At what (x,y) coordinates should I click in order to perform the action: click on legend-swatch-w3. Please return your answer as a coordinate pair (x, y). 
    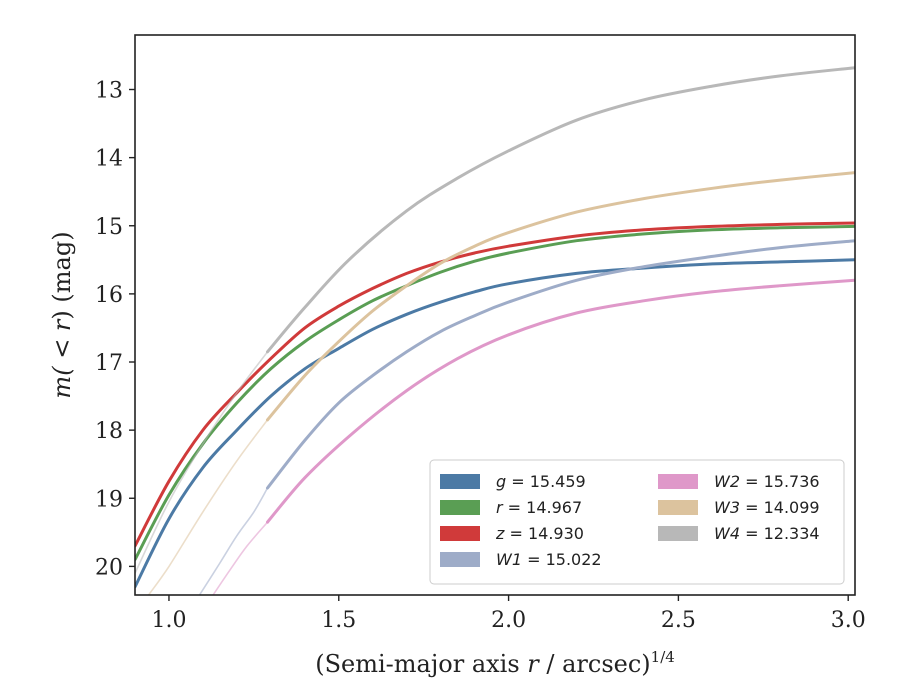
    Looking at the image, I should click on (678, 507).